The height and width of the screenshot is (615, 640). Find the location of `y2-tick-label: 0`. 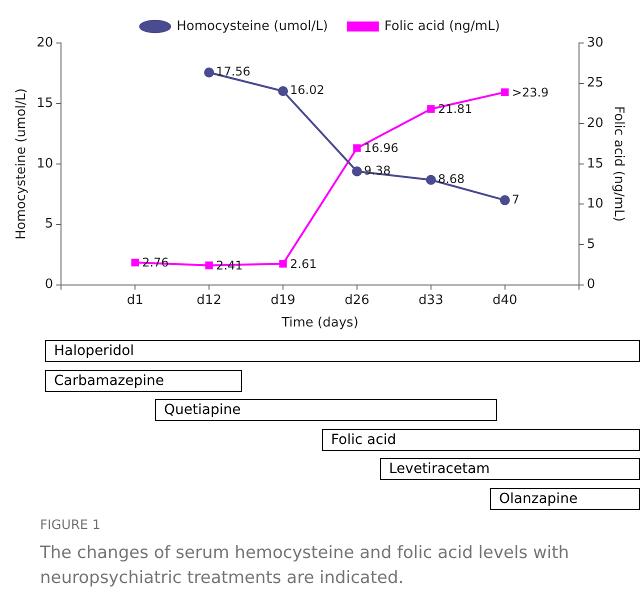

y2-tick-label: 0 is located at coordinates (591, 284).